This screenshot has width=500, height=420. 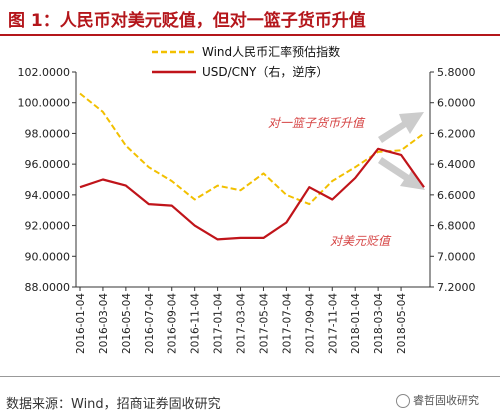 I want to click on footer-divider, so click(x=250, y=376).